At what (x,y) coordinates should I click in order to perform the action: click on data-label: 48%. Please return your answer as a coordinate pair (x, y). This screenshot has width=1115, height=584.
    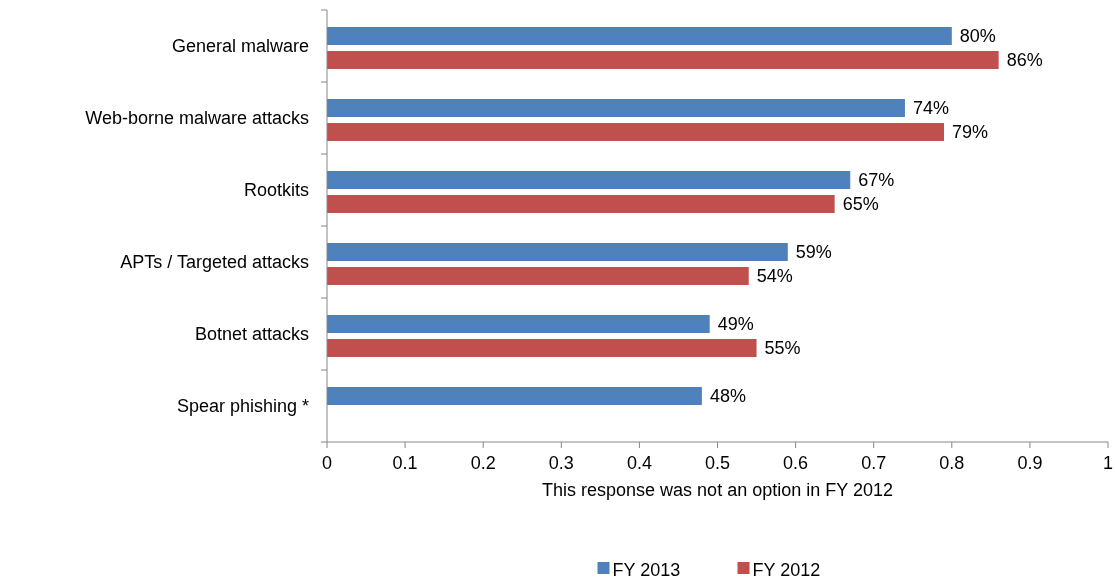
    Looking at the image, I should click on (727, 396).